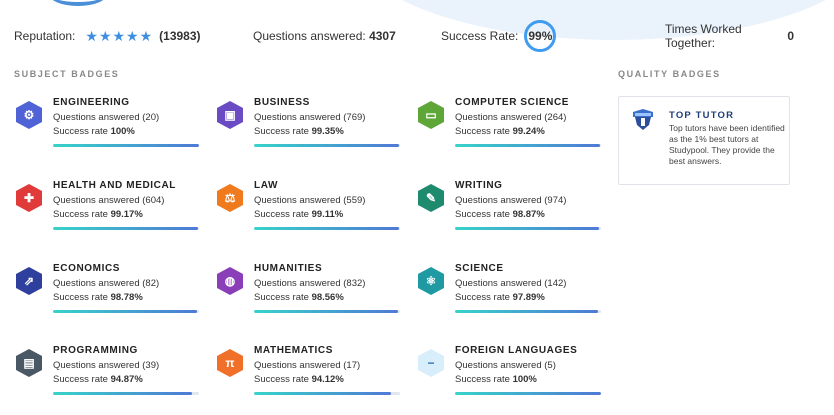  I want to click on badge-success-rate: Success rate 99.17%, so click(98, 214).